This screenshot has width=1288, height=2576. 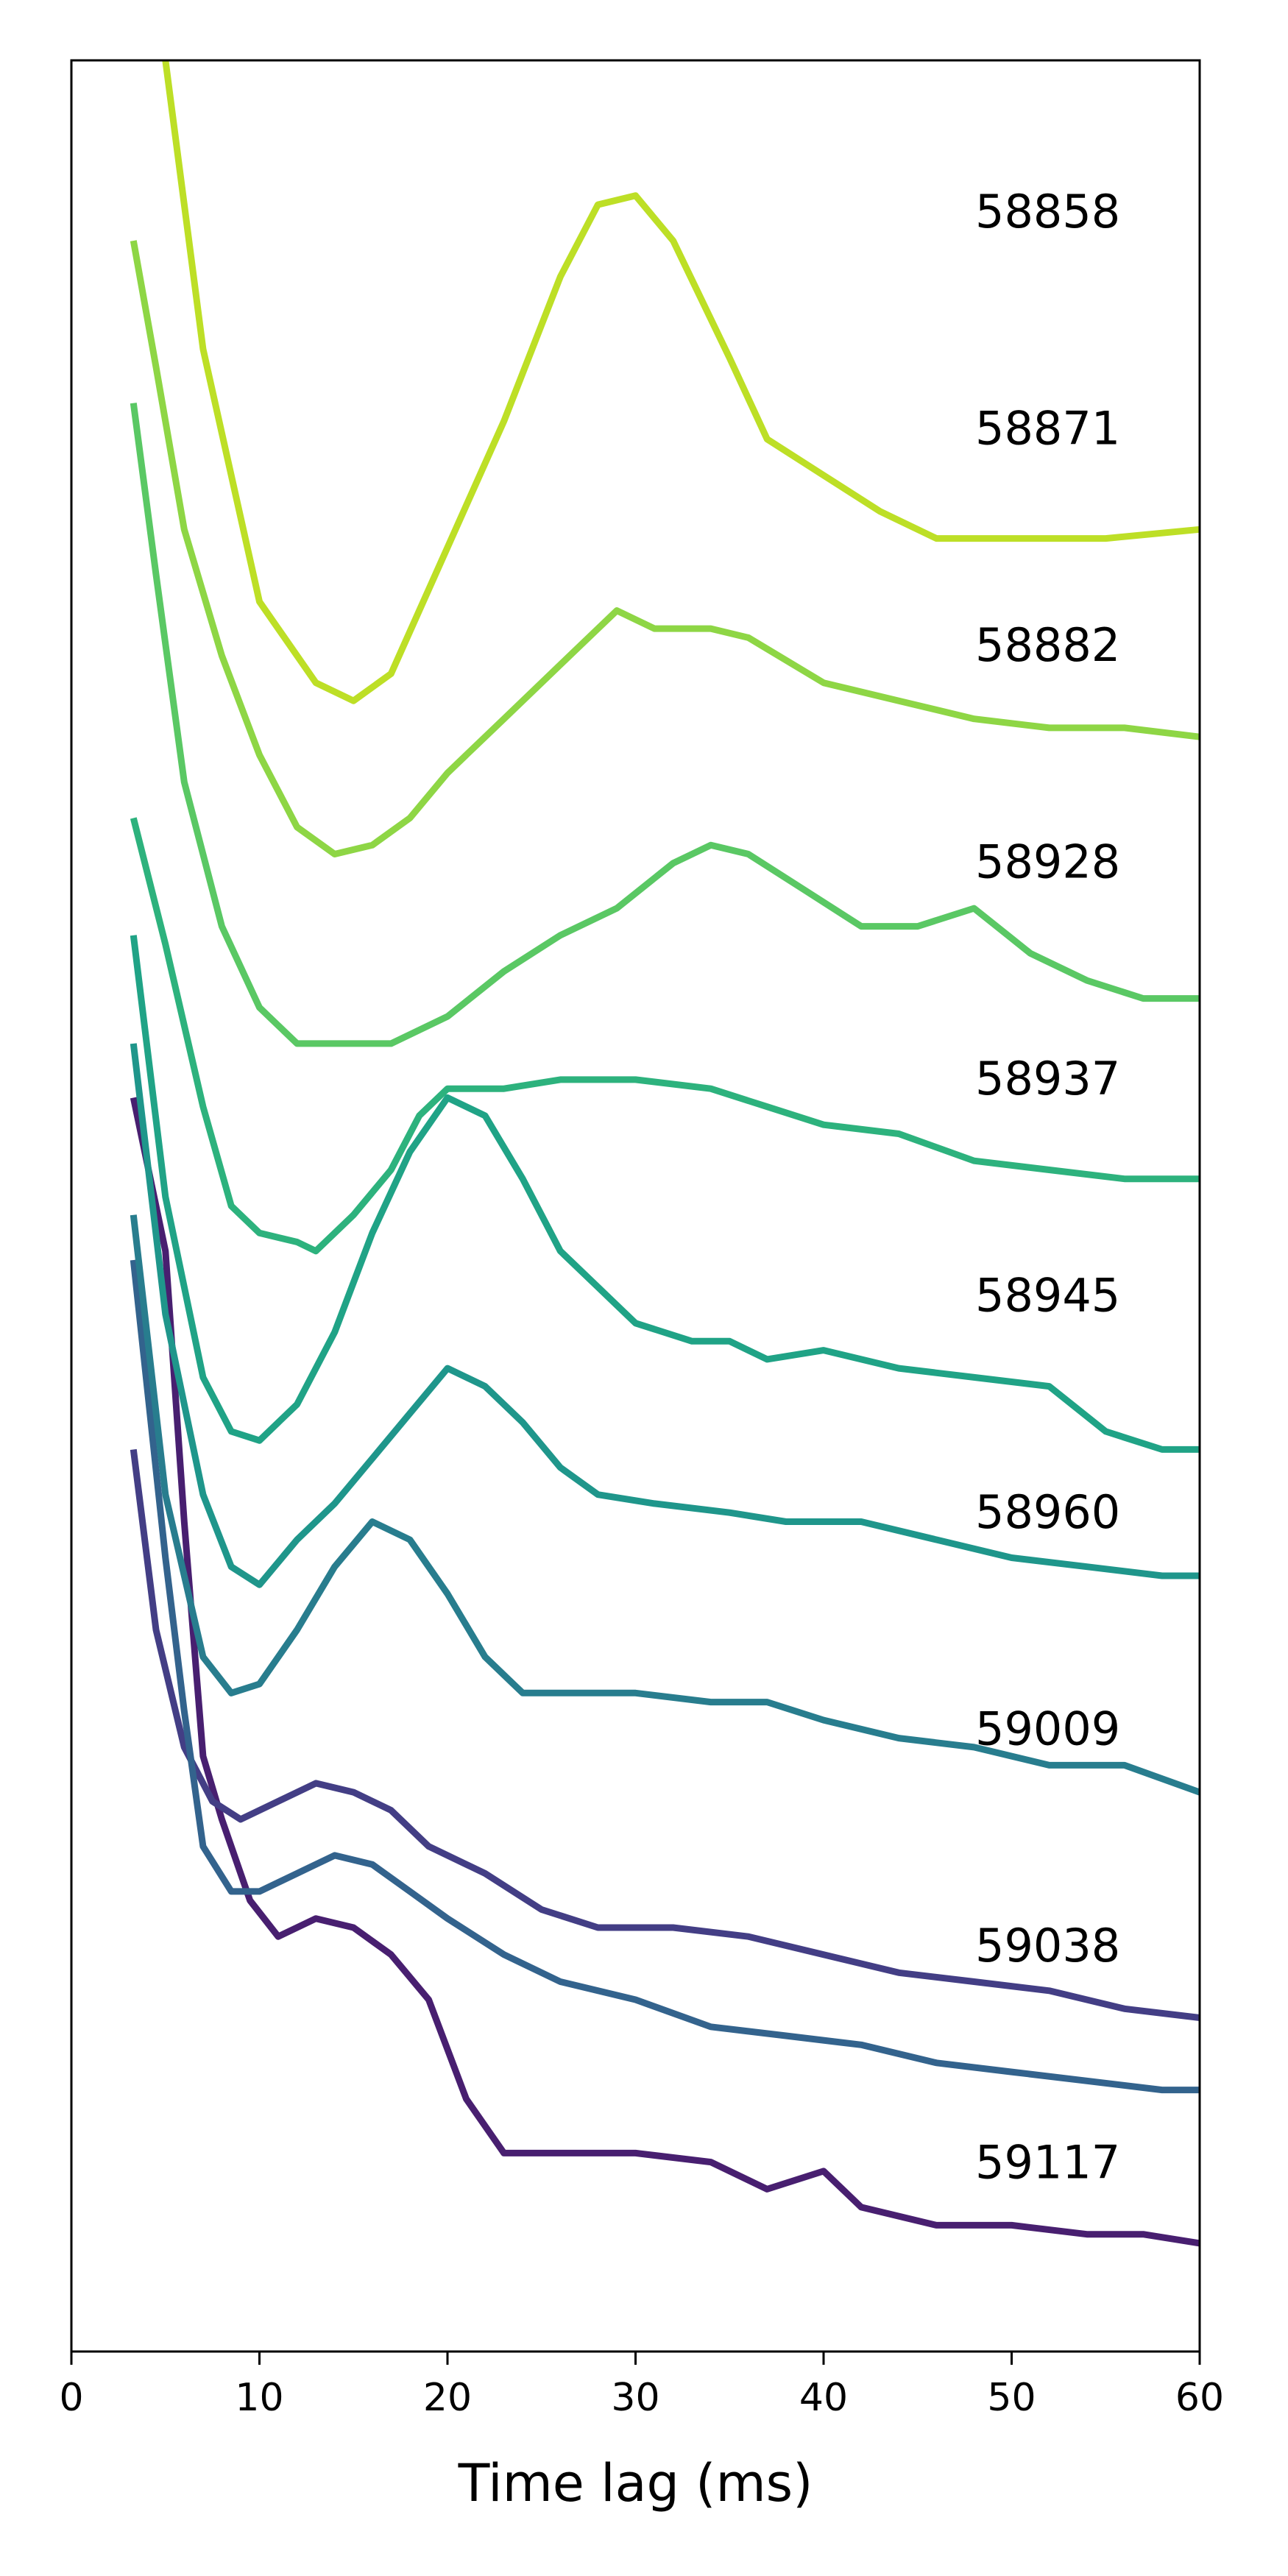 I want to click on series-label-59009: 59009, so click(x=1047, y=1729).